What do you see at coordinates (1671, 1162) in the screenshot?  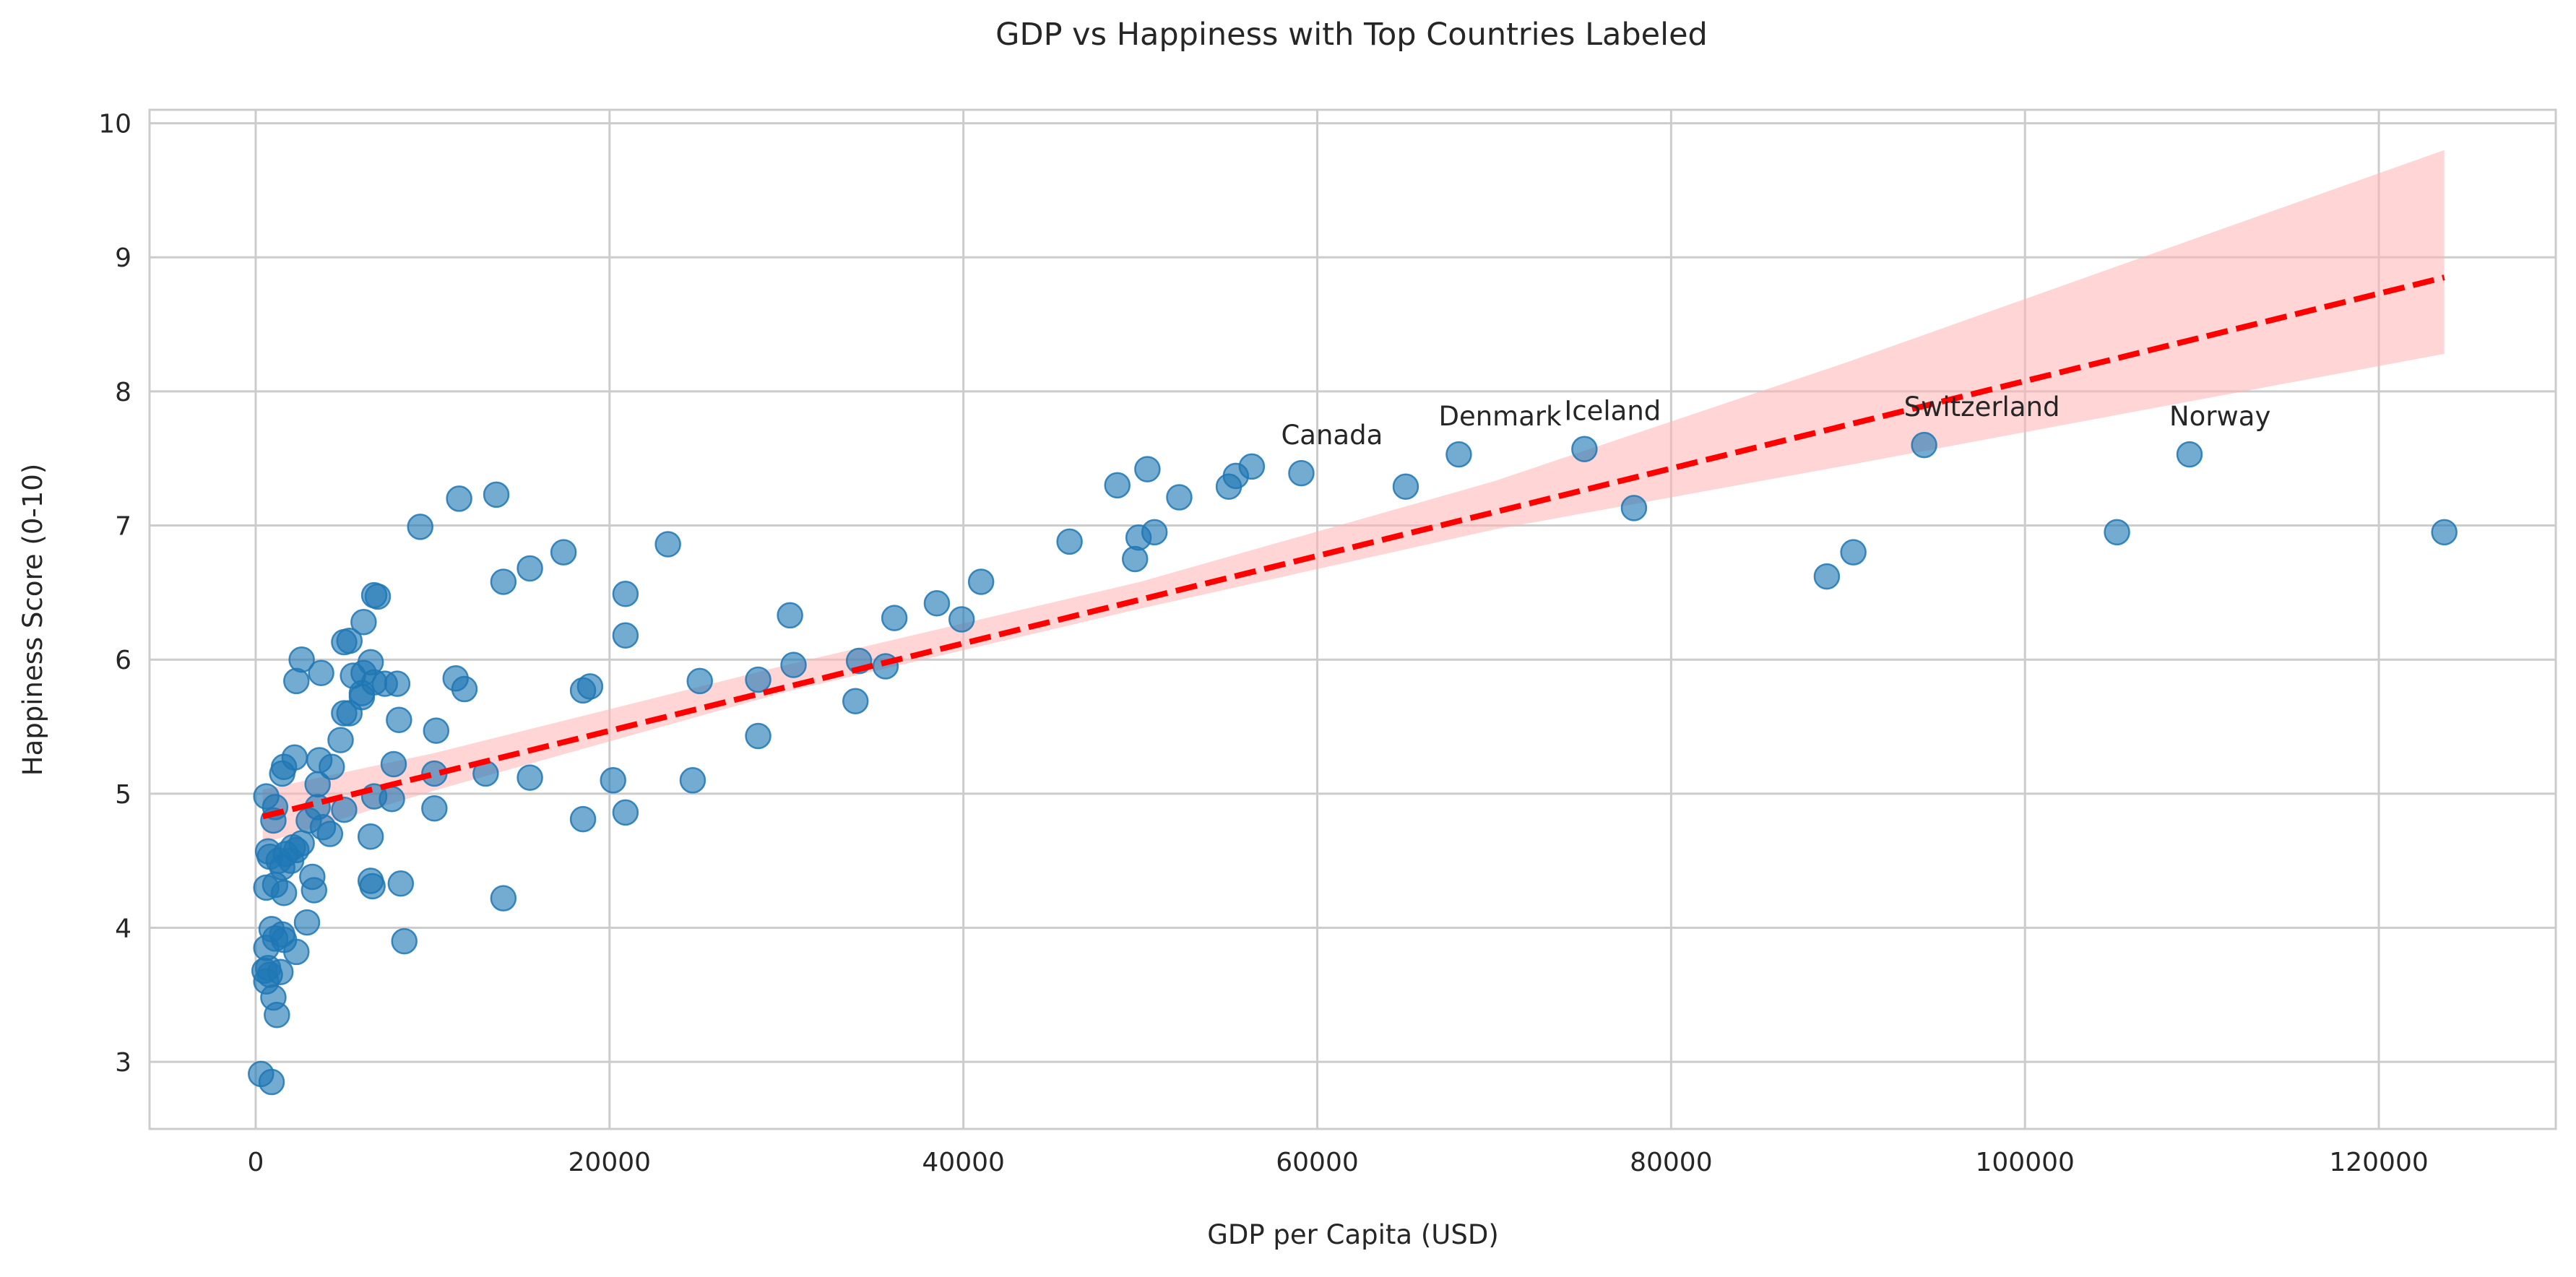 I see `x-tick-label: 80000` at bounding box center [1671, 1162].